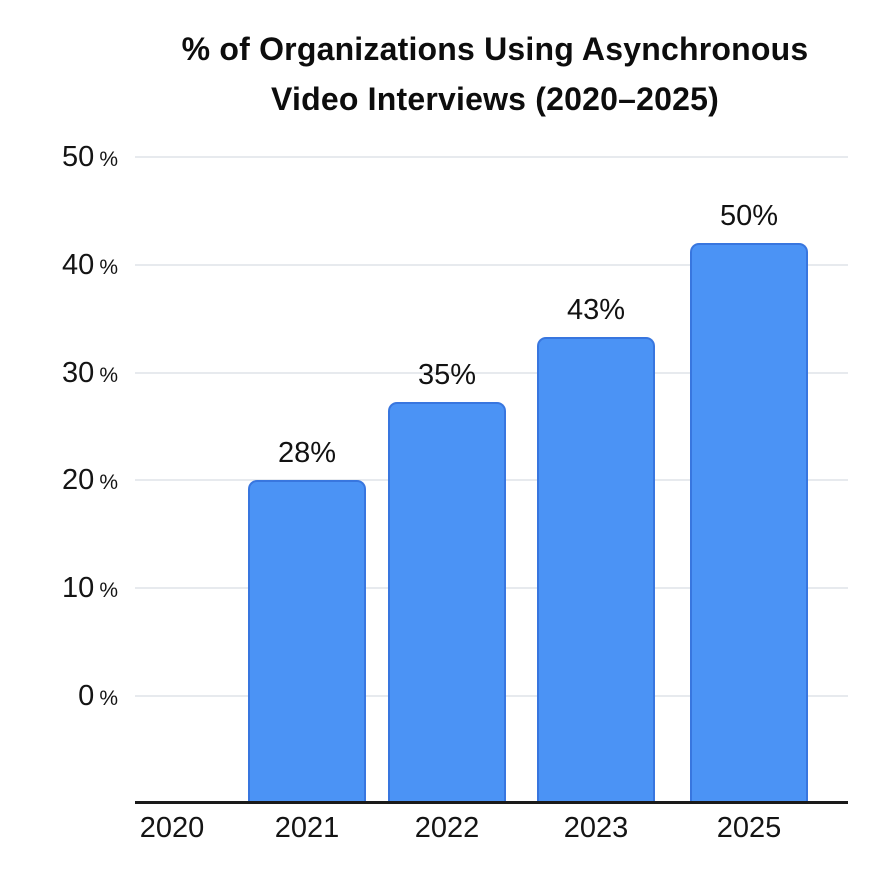 The width and height of the screenshot is (887, 884). What do you see at coordinates (78, 372) in the screenshot?
I see `y-tick-number: 30` at bounding box center [78, 372].